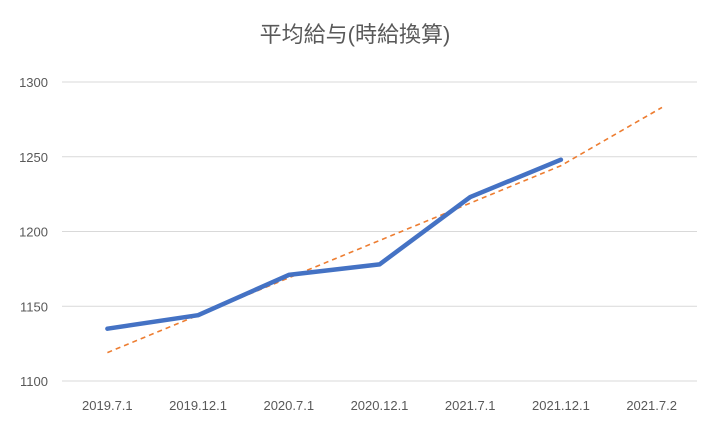 This screenshot has height=422, width=707. I want to click on x-tick-label: 2021.7.2, so click(651, 405).